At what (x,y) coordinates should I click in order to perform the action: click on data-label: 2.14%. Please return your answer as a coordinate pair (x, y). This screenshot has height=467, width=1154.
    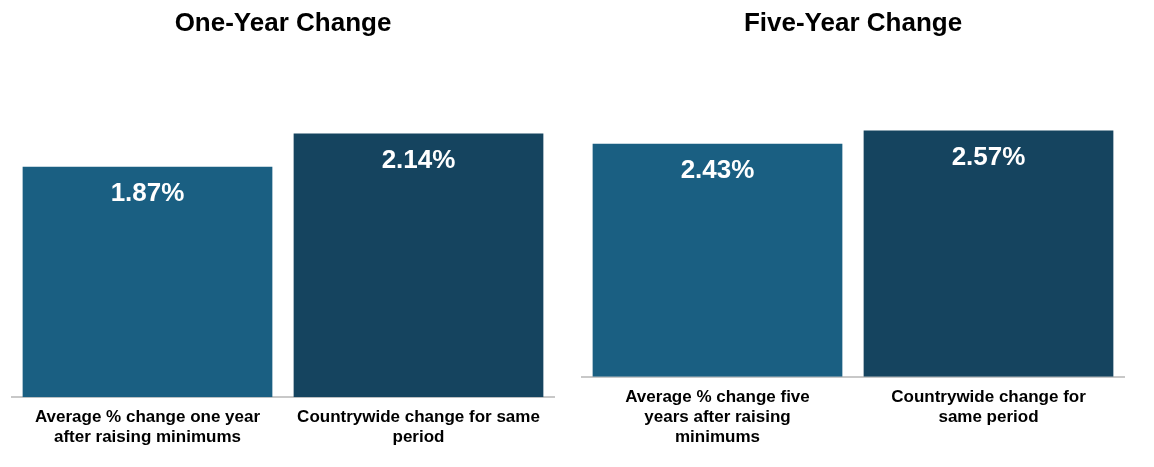
    Looking at the image, I should click on (418, 158).